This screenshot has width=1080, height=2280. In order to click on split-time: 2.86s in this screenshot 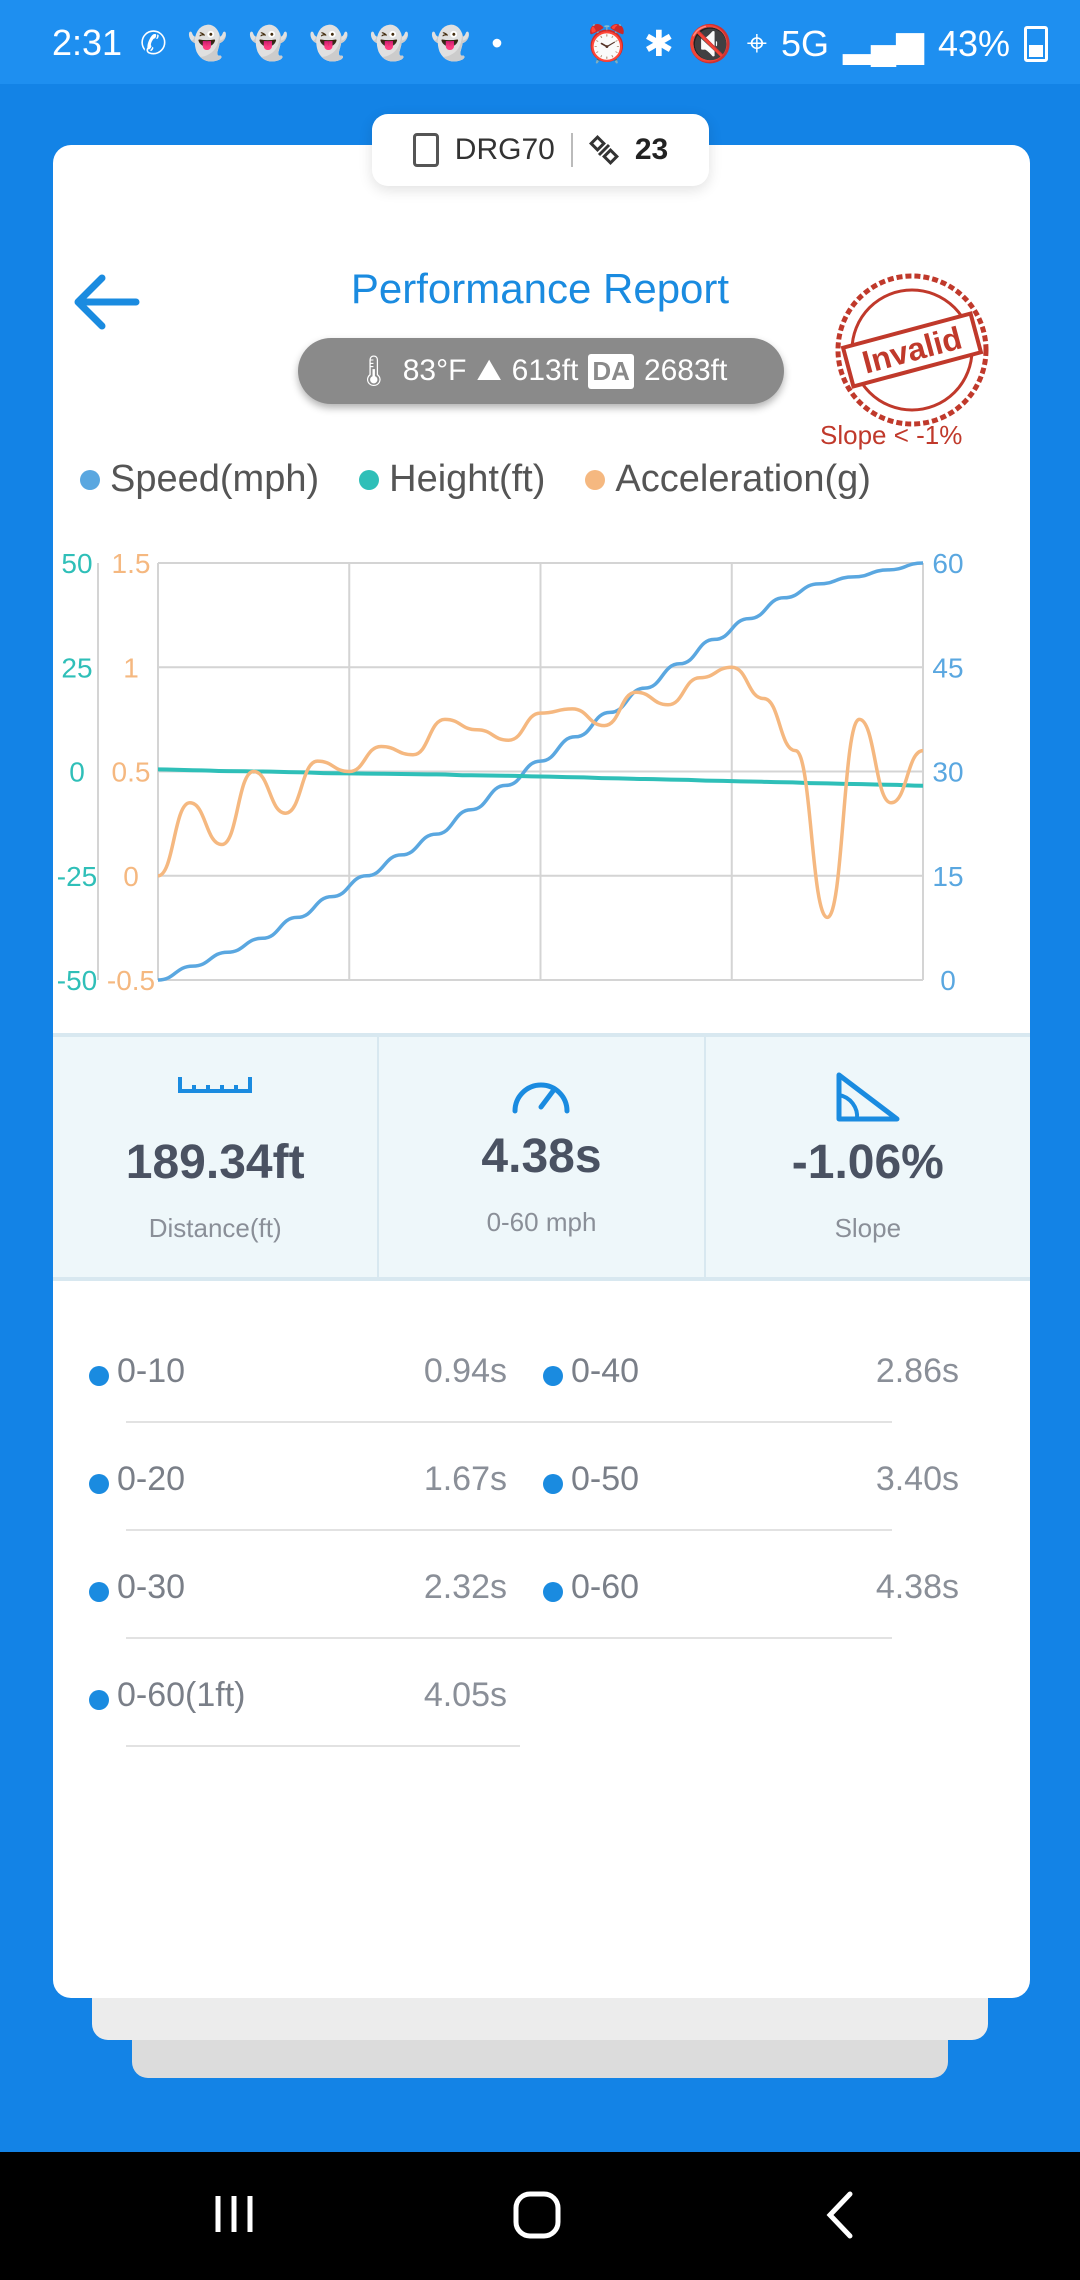, I will do `click(917, 1371)`.